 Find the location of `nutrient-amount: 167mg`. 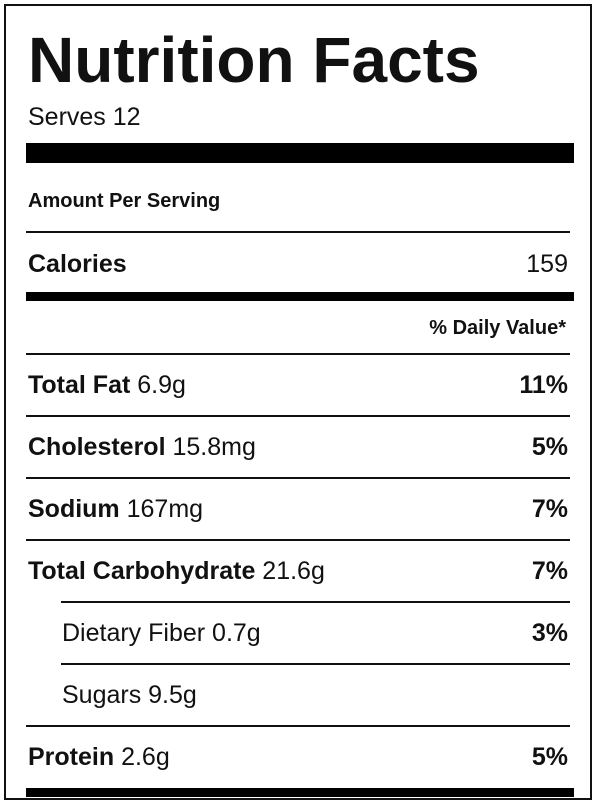

nutrient-amount: 167mg is located at coordinates (165, 509).